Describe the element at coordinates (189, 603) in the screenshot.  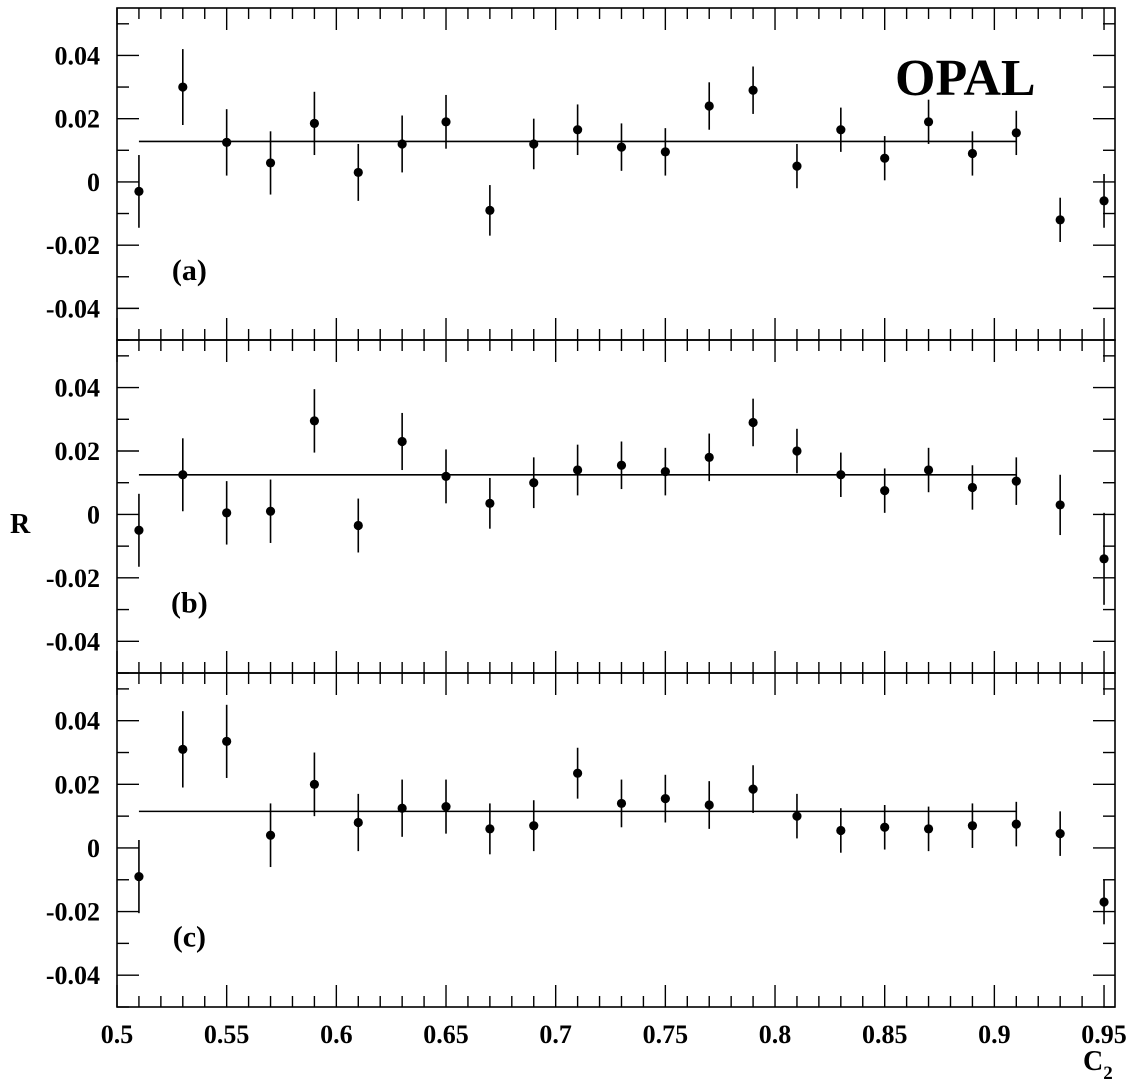
I see `panel-label: (b)` at that location.